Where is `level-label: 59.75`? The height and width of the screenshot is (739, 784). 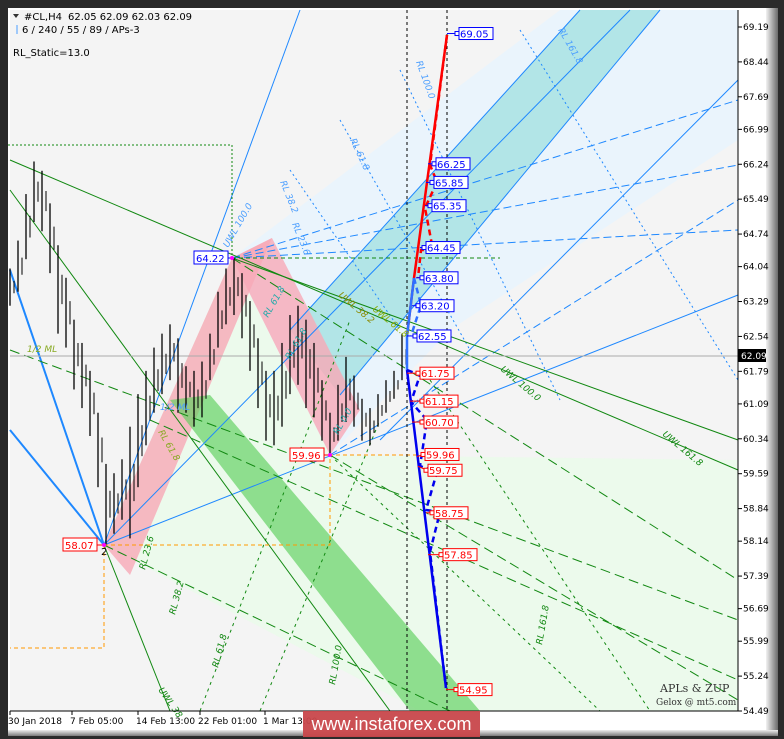
level-label: 59.75 is located at coordinates (443, 471).